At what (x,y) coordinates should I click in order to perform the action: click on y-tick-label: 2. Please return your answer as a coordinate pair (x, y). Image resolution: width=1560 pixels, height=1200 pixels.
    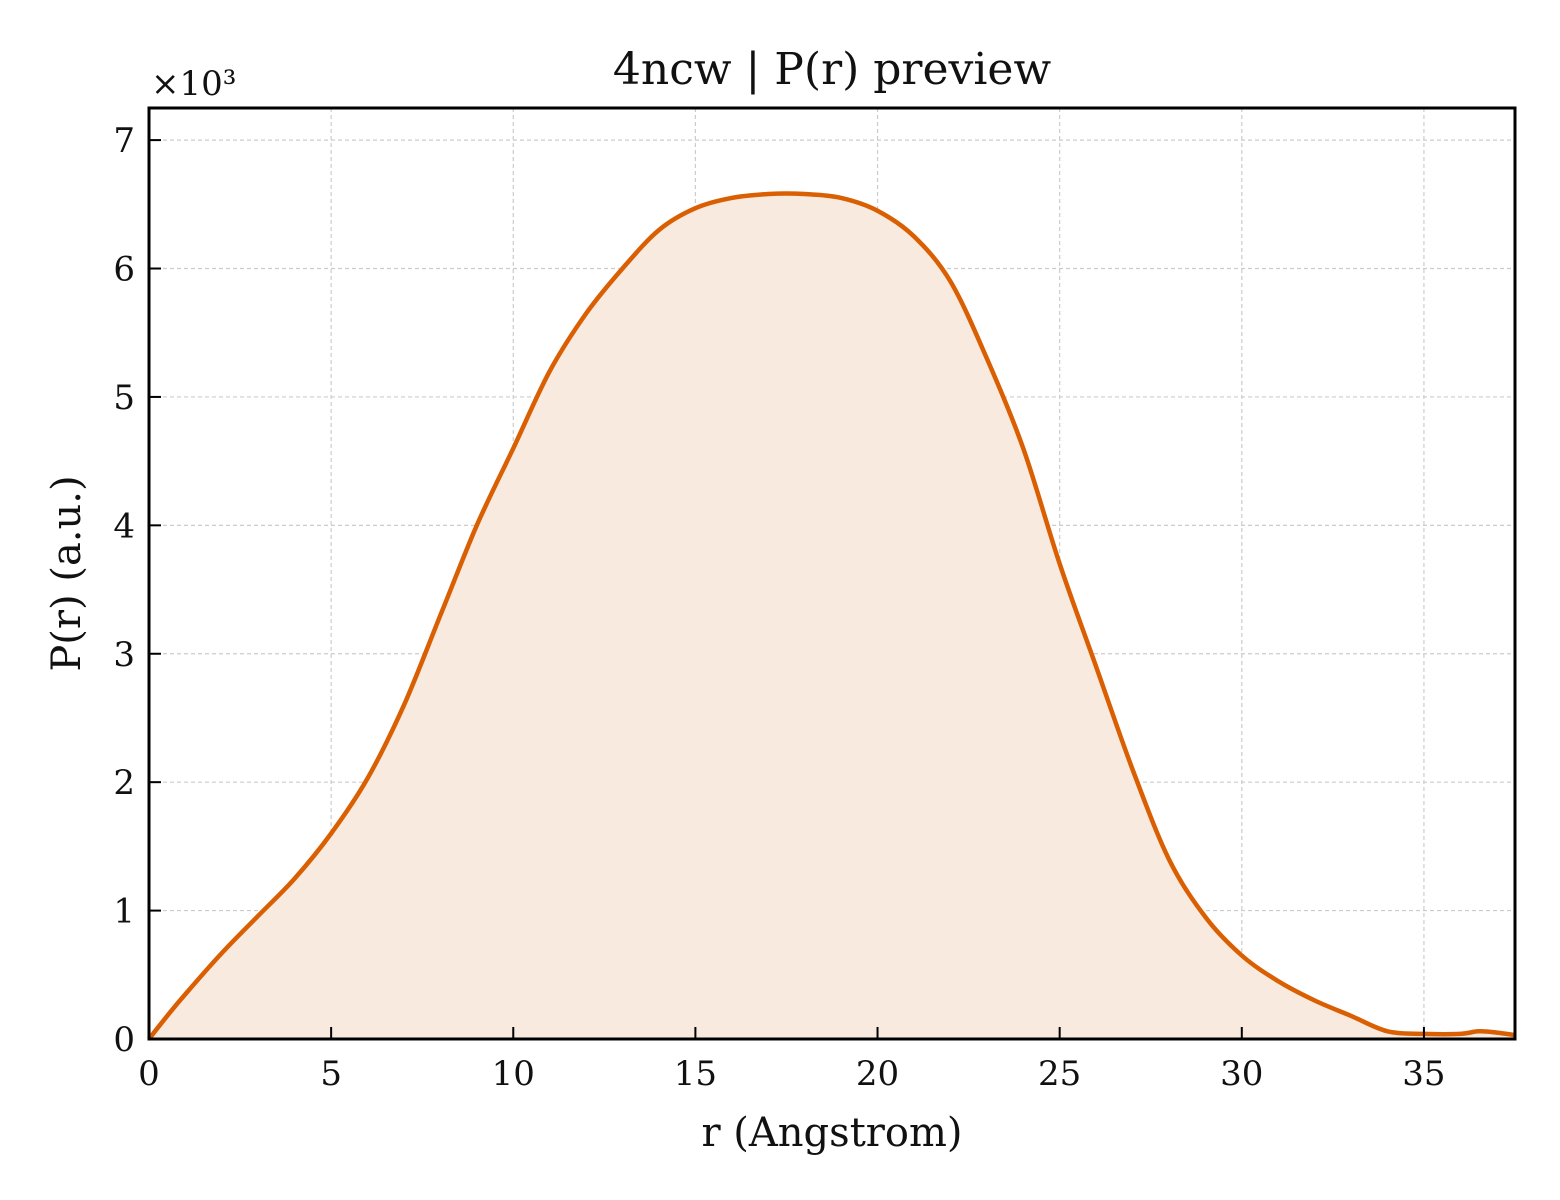
    Looking at the image, I should click on (124, 783).